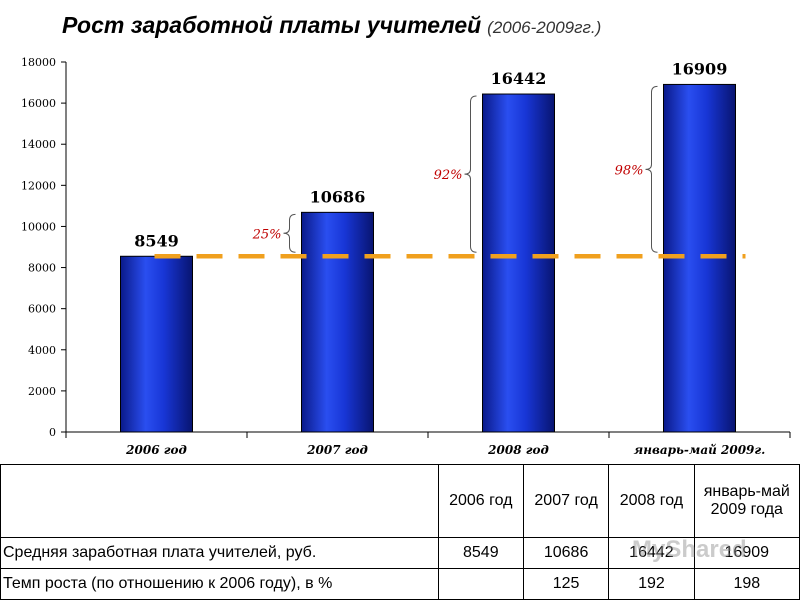 The width and height of the screenshot is (800, 600). I want to click on x-tick-label: 2008 год, so click(518, 450).